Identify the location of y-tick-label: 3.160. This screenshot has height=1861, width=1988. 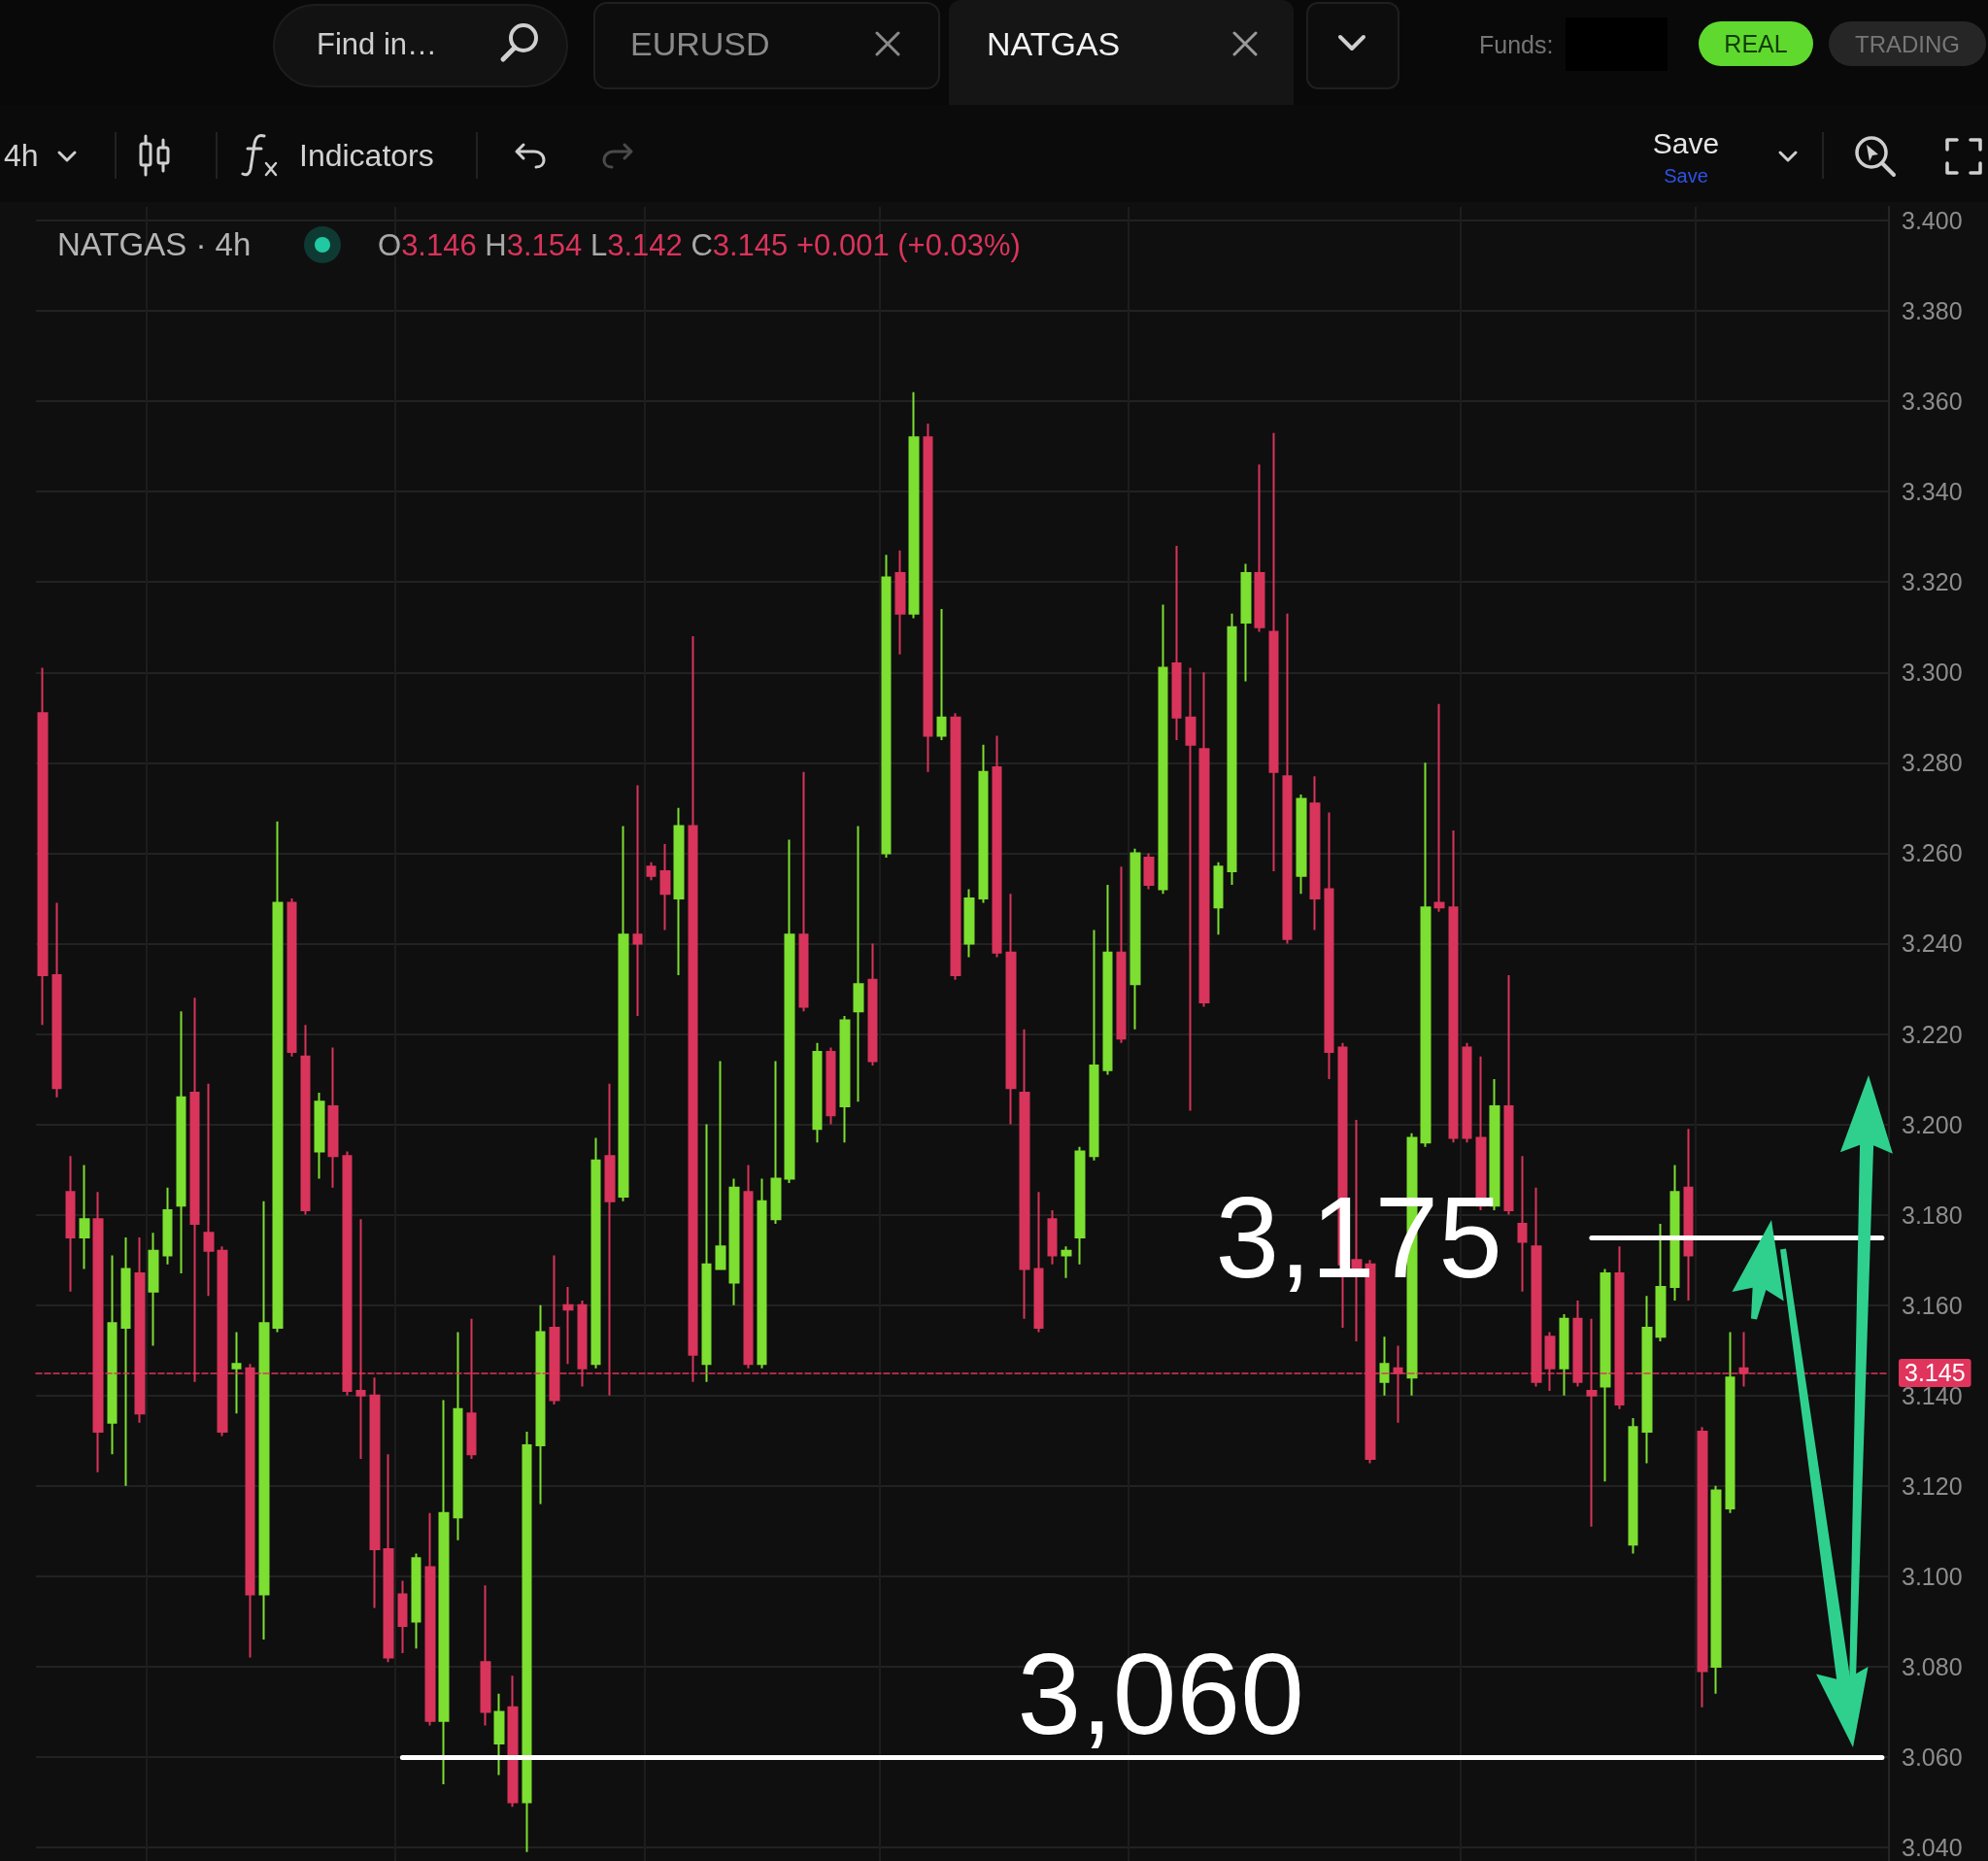
(1932, 1305).